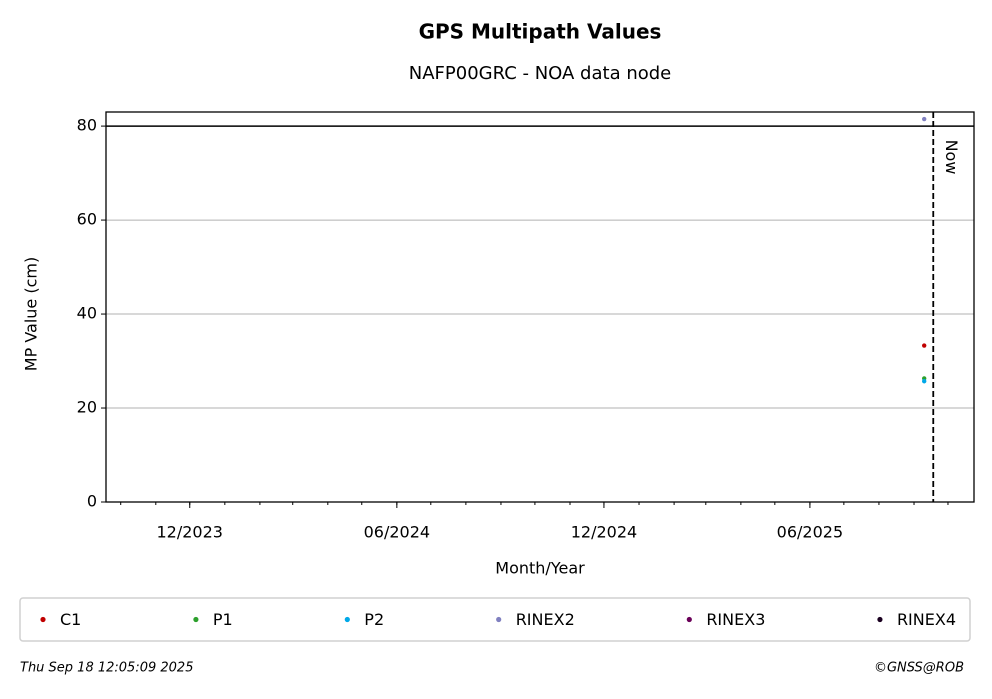 This screenshot has width=992, height=699. I want to click on legend-label: C1, so click(70, 619).